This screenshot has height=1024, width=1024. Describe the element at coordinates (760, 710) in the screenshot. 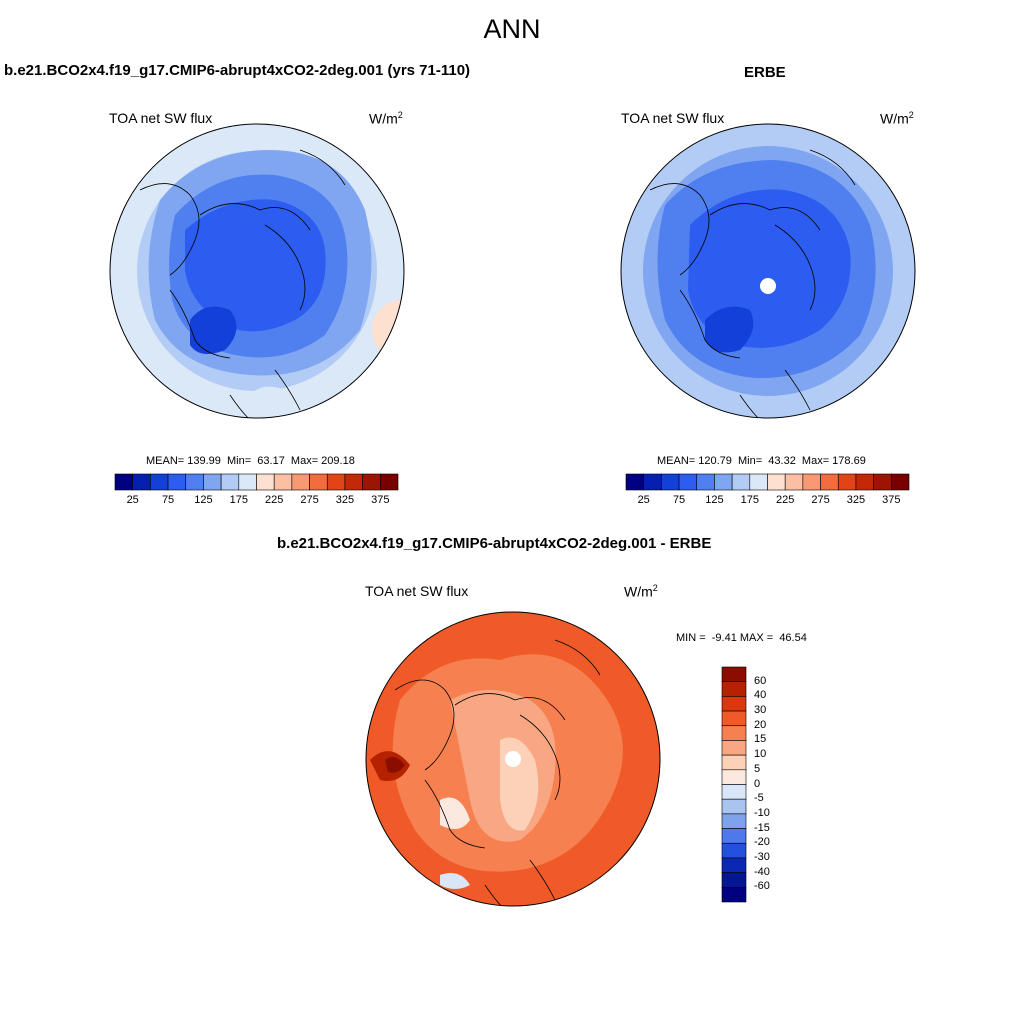

I see `colorbar-tick-label: 30` at that location.